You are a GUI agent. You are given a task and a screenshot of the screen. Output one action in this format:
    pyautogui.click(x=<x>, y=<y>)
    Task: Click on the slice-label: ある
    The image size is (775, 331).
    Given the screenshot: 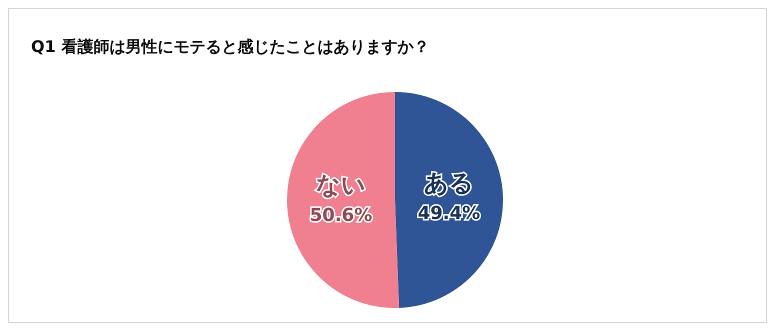 What is the action you would take?
    pyautogui.click(x=449, y=182)
    